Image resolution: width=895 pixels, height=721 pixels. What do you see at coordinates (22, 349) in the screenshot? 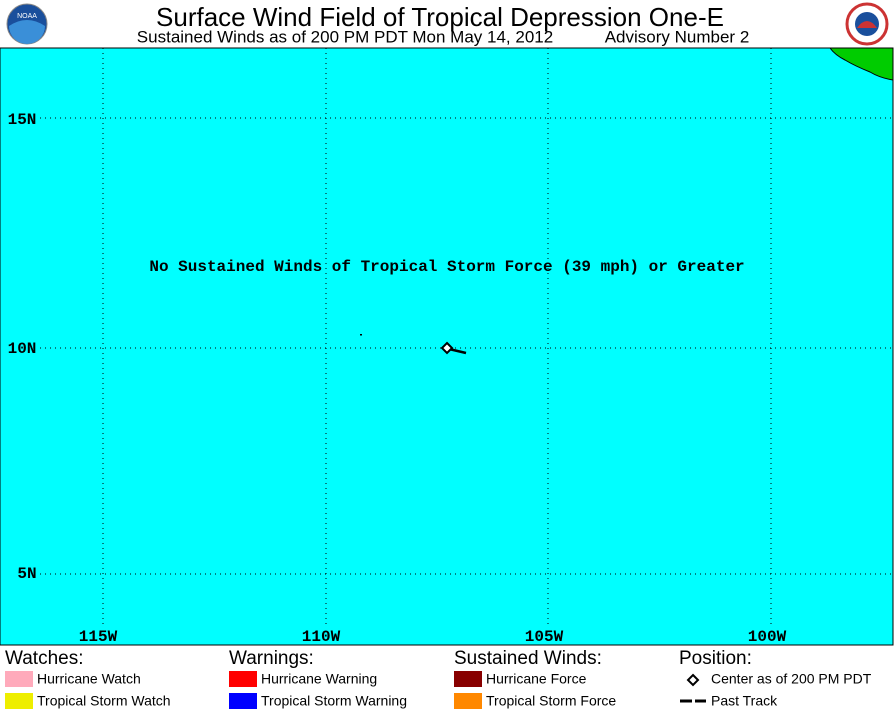
I see `latitude-label: 10N` at bounding box center [22, 349].